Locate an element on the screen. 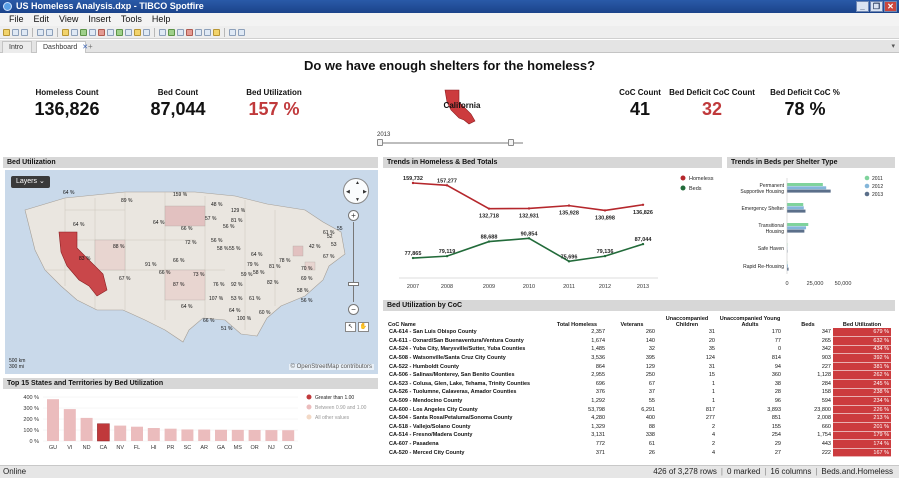  pan-left-icon: ◀ is located at coordinates (348, 192).